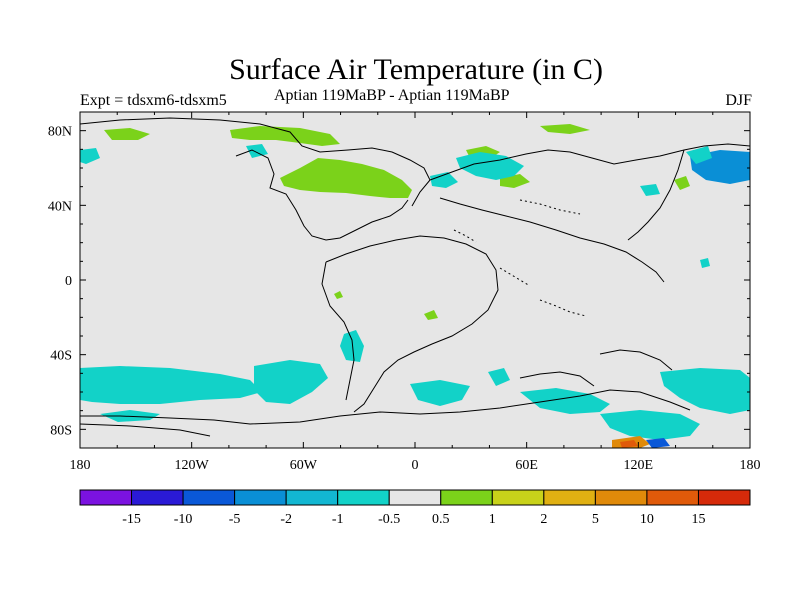 The image size is (800, 600). Describe the element at coordinates (392, 95) in the screenshot. I see `plot-subtitle: Aptian 119MaBP - Aptian 119MaBP` at that location.